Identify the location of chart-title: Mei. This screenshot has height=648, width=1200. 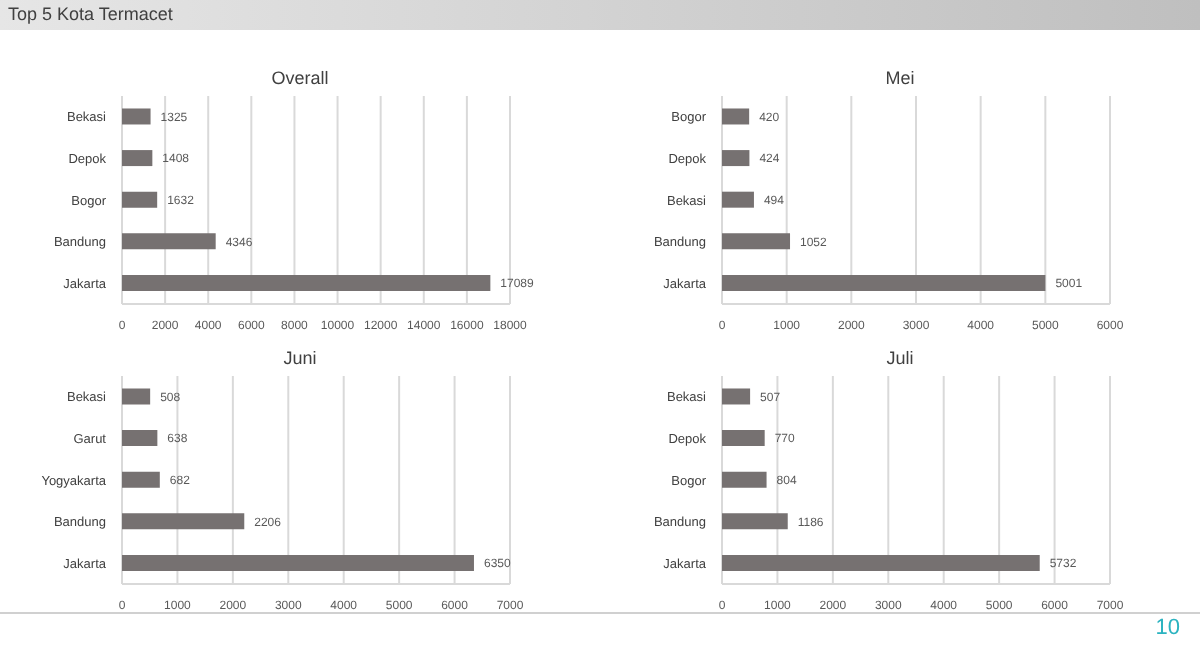
(900, 80).